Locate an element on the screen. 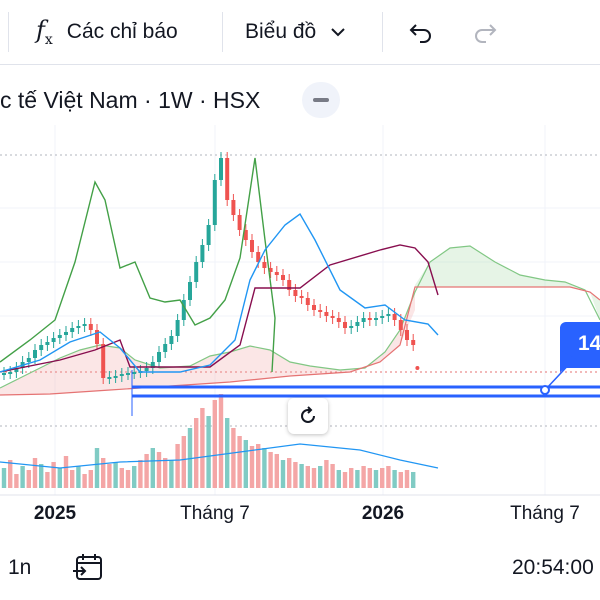 This screenshot has height=600, width=600. chart-type-button: Biểu đồ is located at coordinates (295, 32).